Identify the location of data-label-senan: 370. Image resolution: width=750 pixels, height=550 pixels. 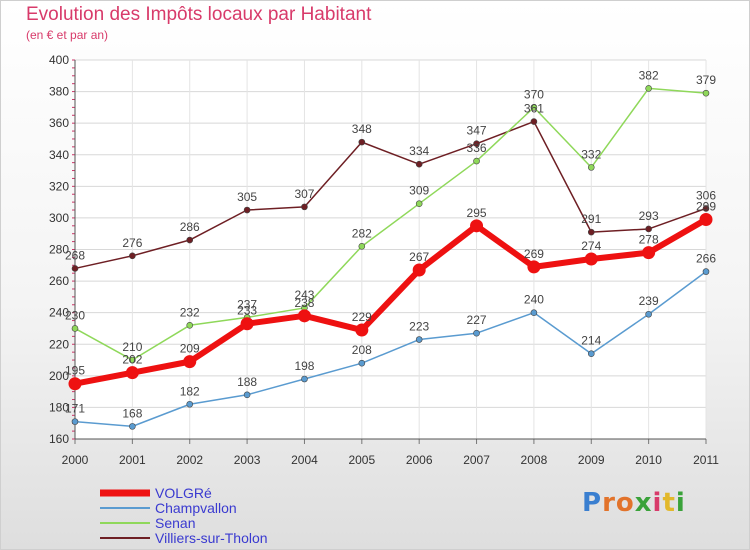
(534, 94).